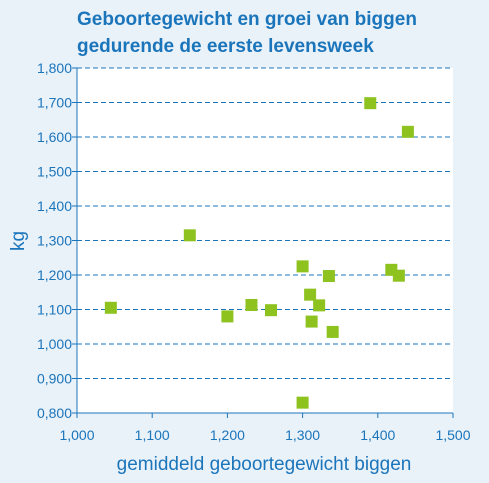 The height and width of the screenshot is (483, 489). I want to click on y-tick-label: 1,500, so click(54, 172).